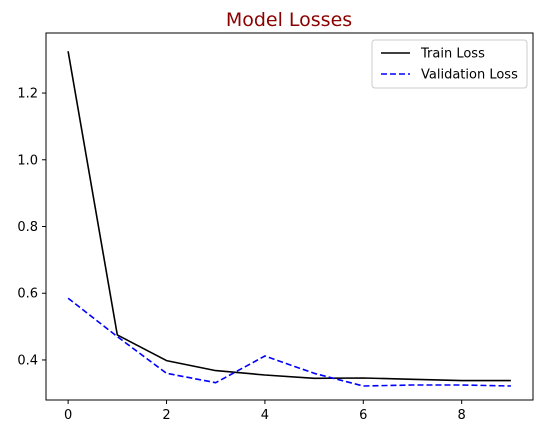 This screenshot has height=437, width=547. Describe the element at coordinates (363, 415) in the screenshot. I see `x-tick-label: 6` at that location.